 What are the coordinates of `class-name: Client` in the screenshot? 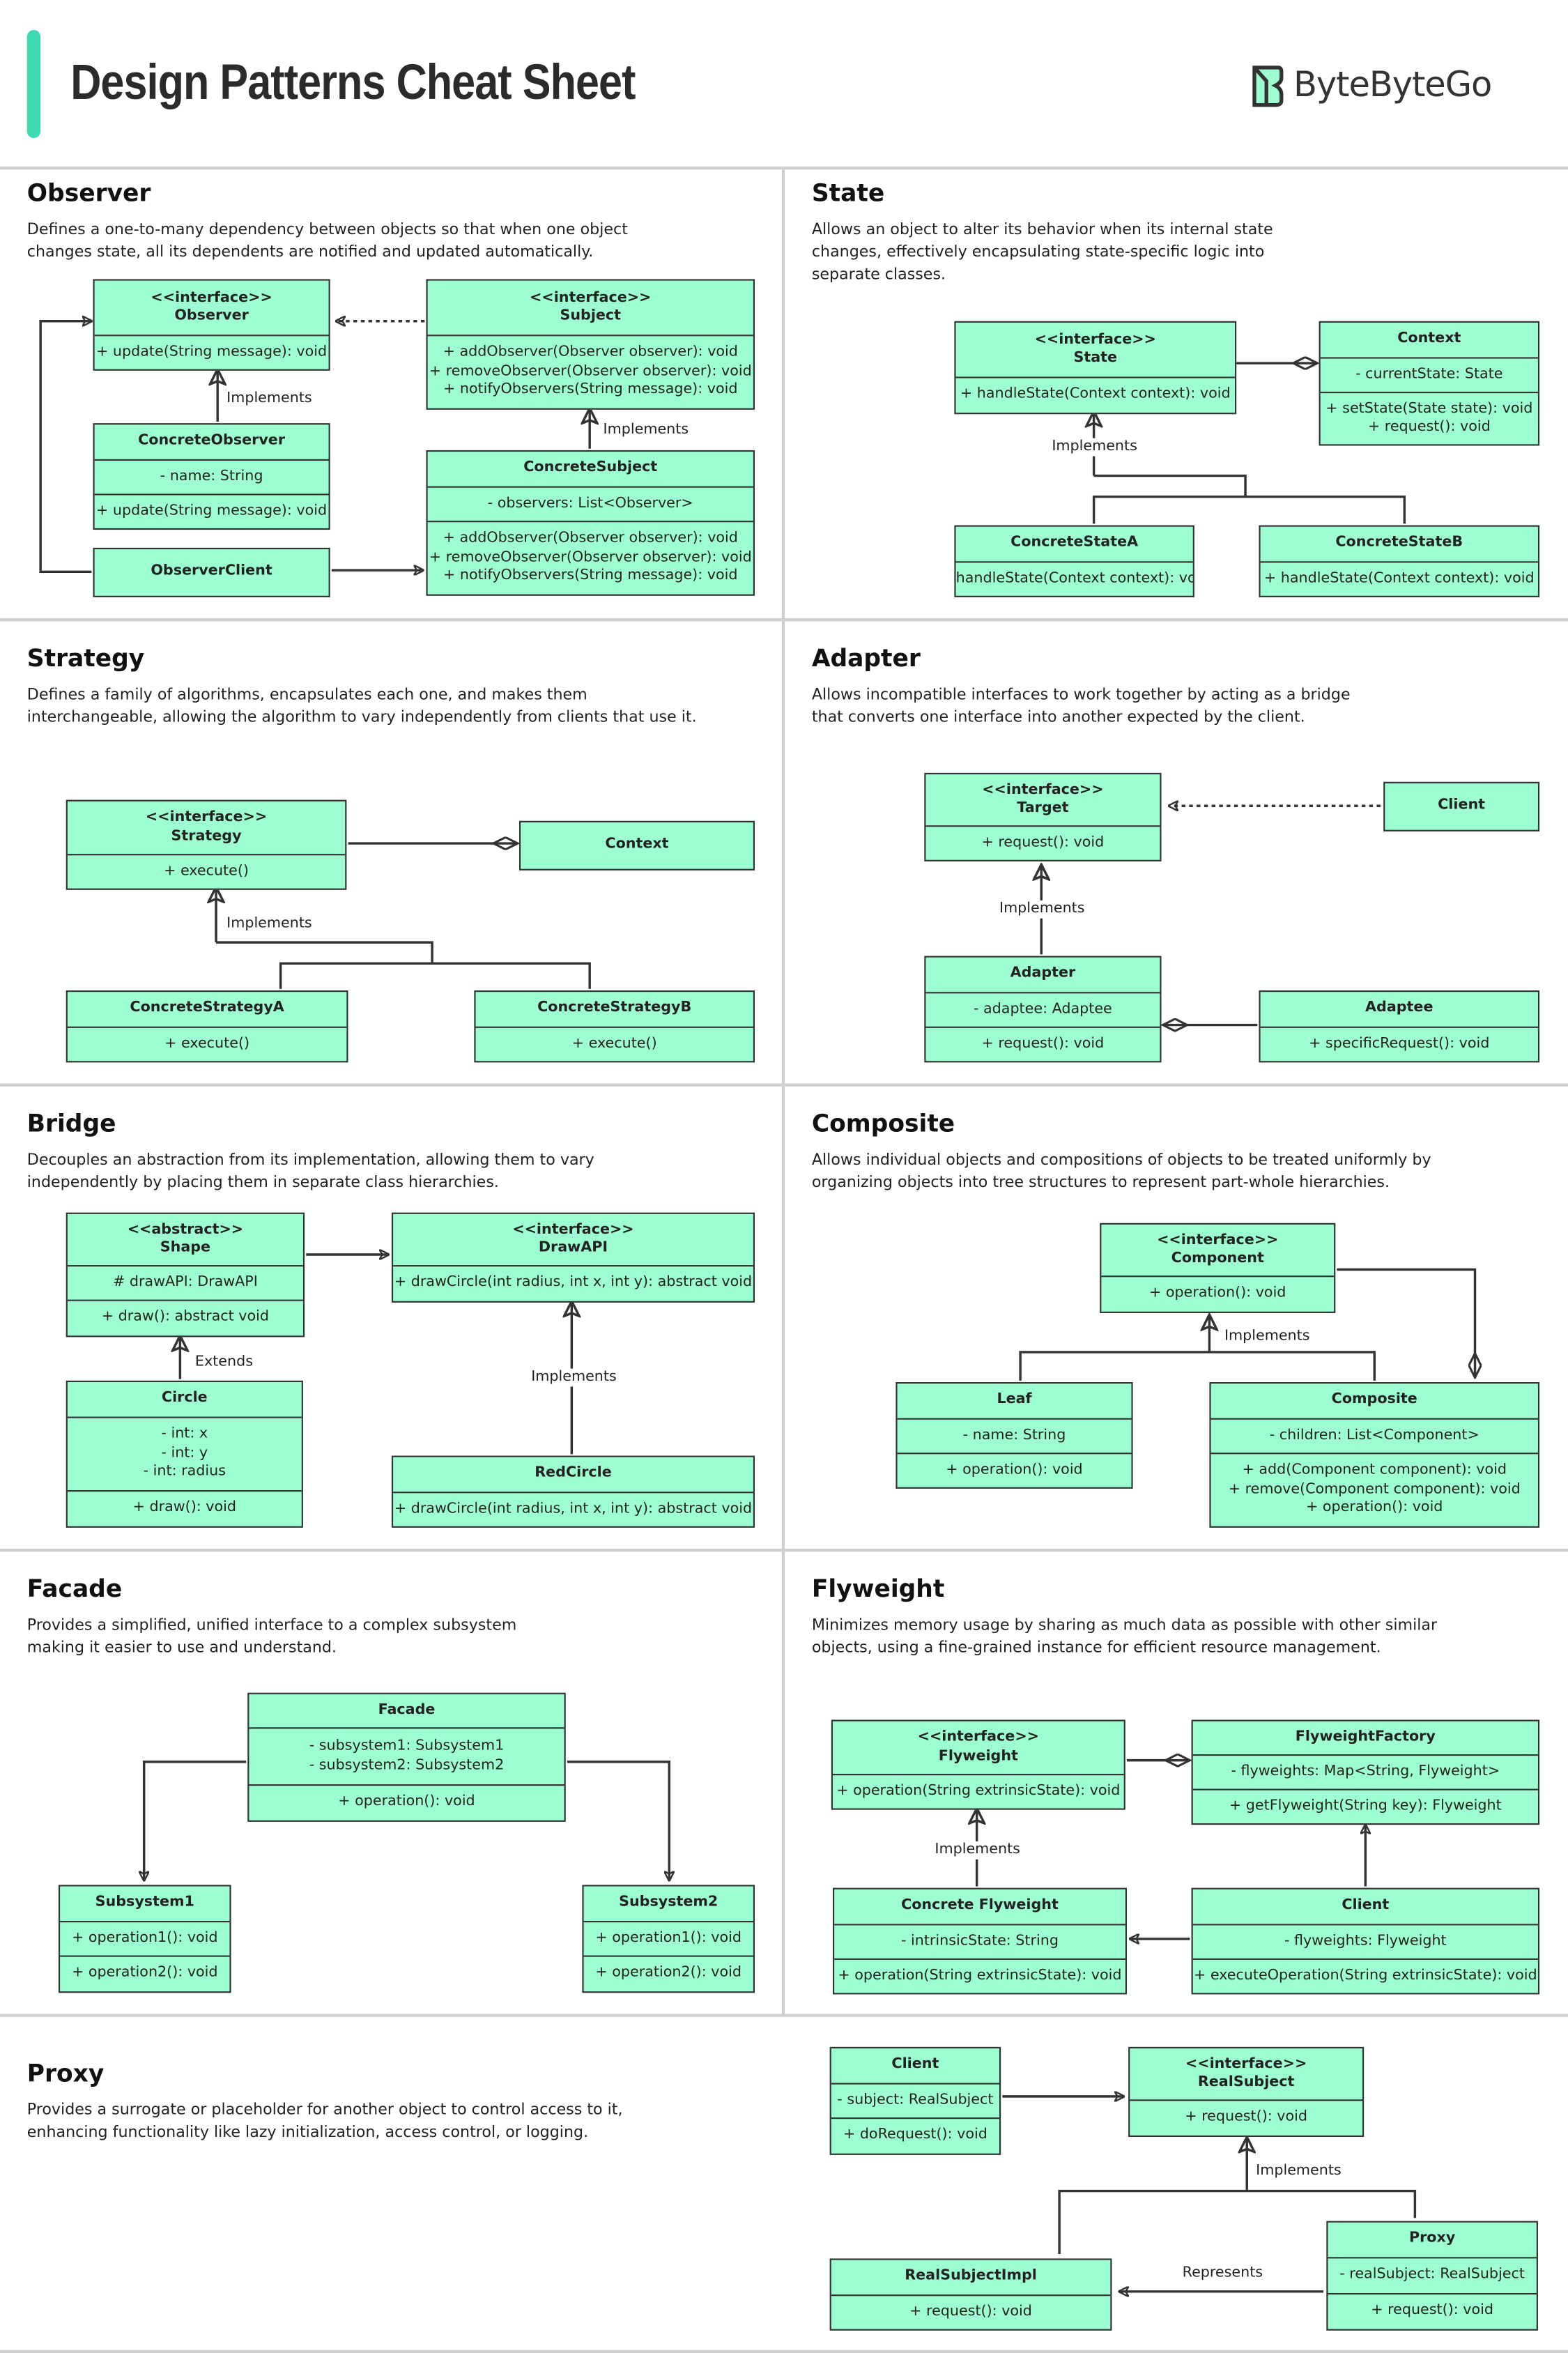 It's located at (1365, 1907).